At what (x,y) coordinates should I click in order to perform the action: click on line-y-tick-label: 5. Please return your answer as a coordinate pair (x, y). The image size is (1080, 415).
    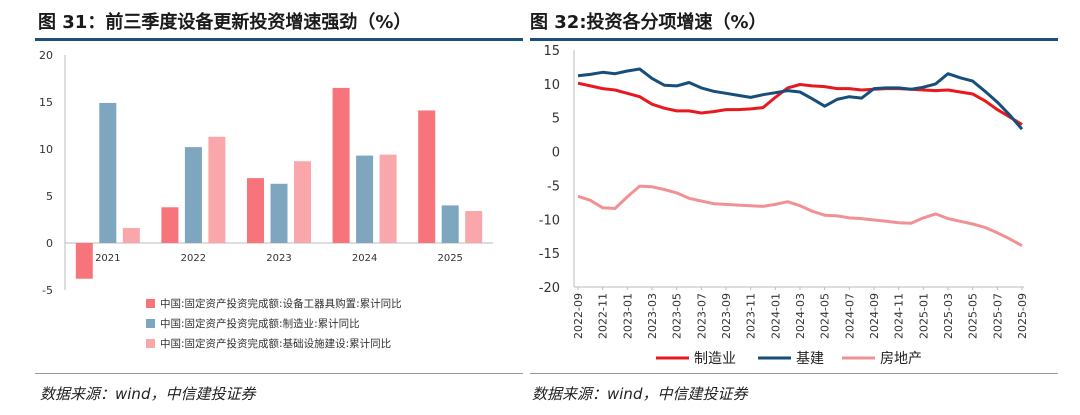
    Looking at the image, I should click on (556, 119).